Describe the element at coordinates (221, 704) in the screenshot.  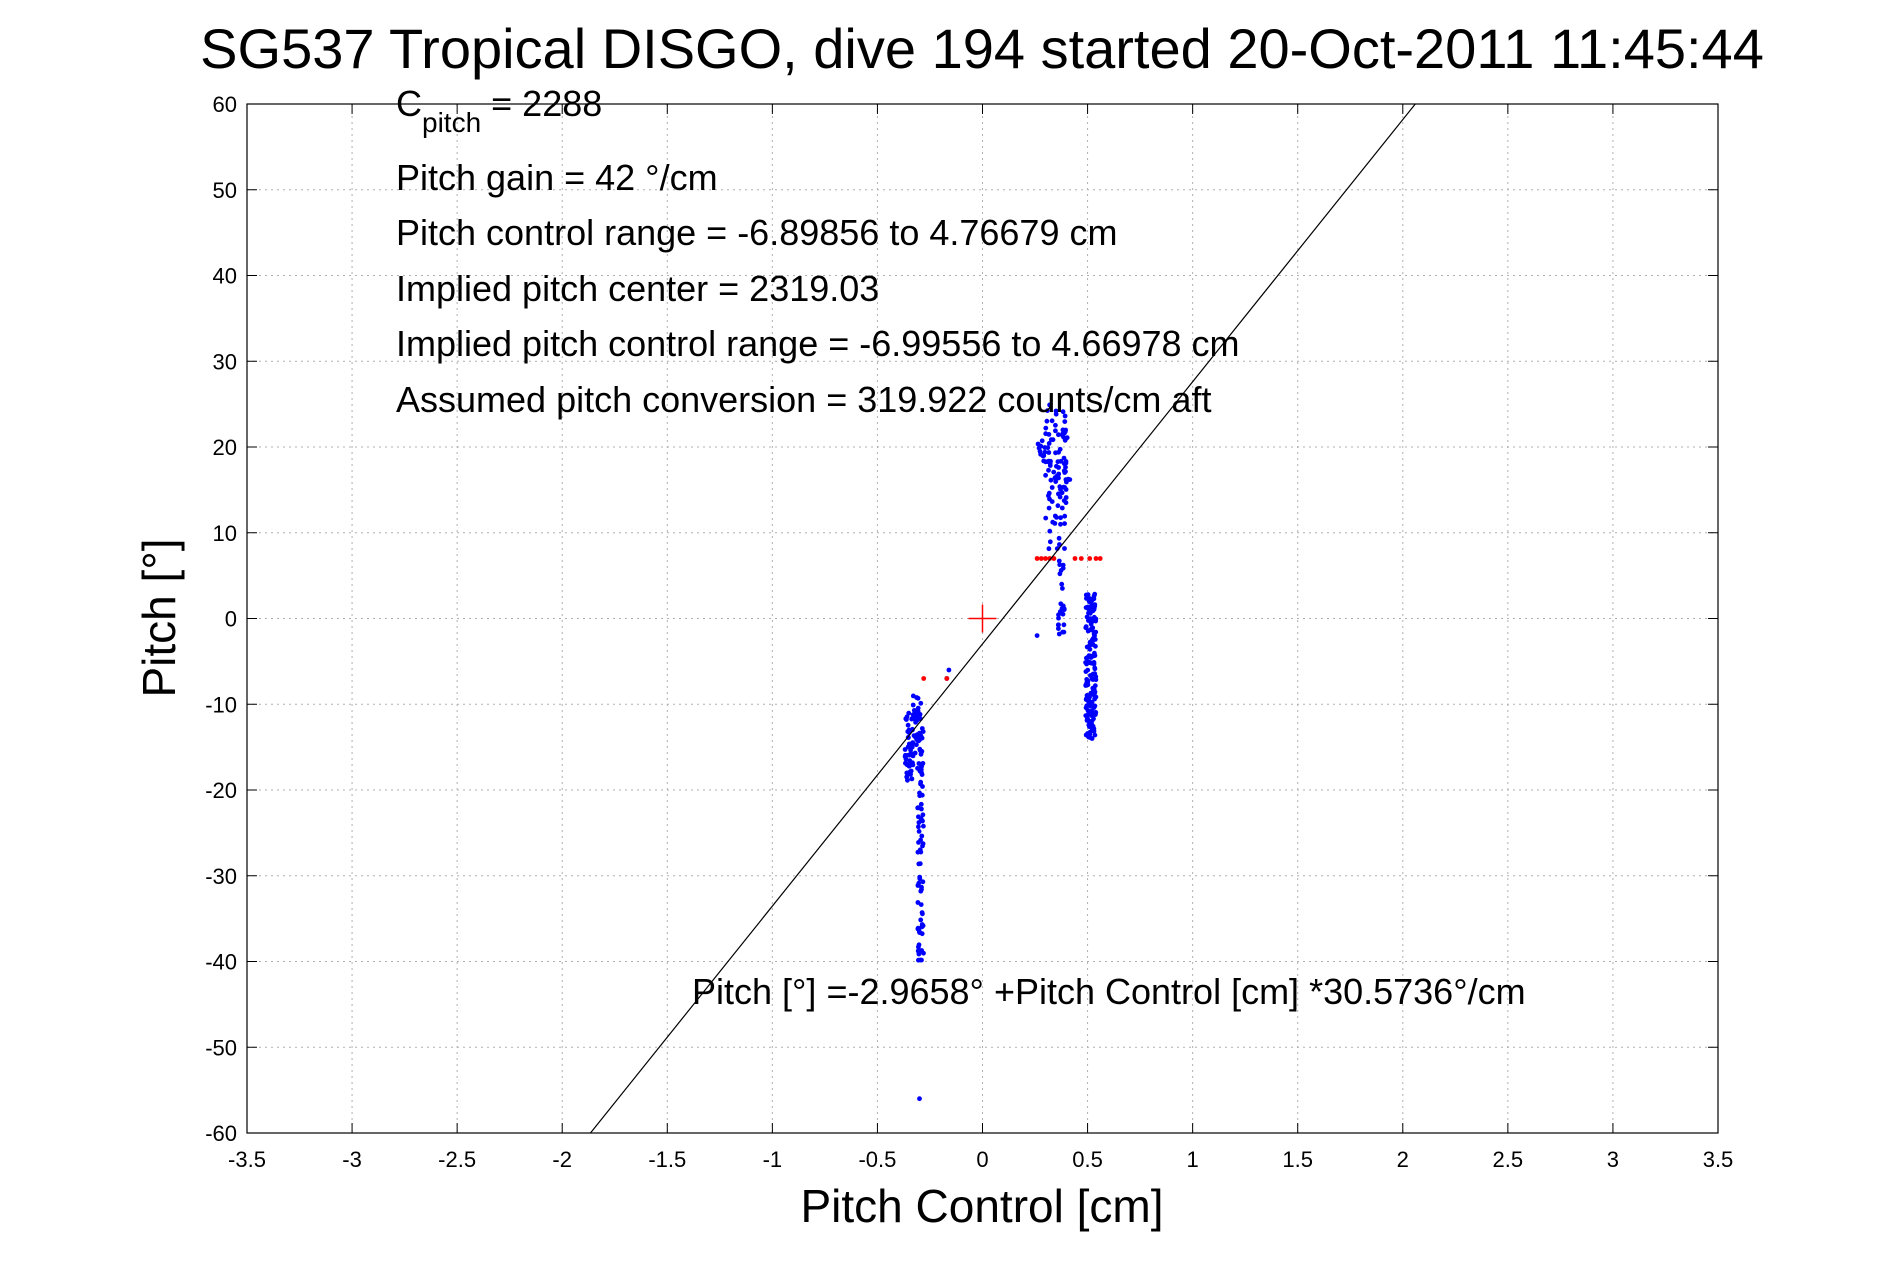
I see `y-tick-label: -10` at that location.